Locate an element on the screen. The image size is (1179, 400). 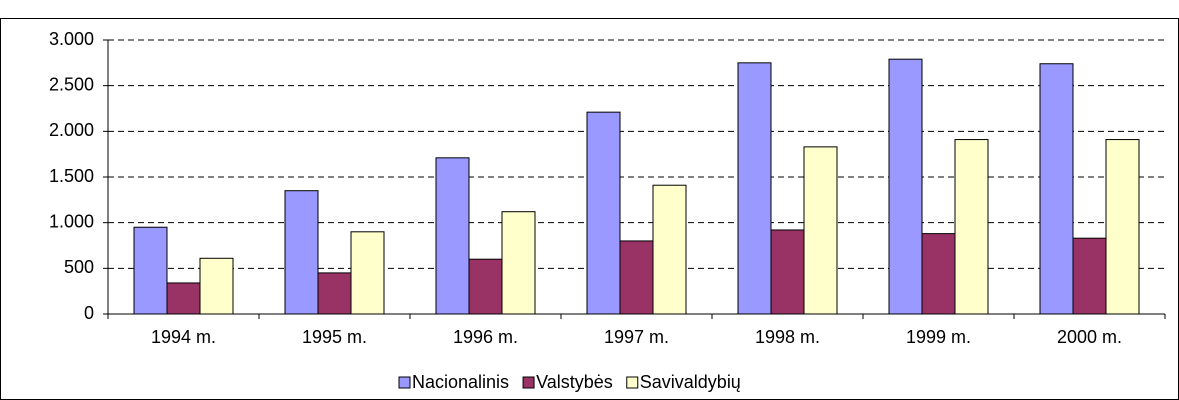
x-tick-label: 1995 m. is located at coordinates (334, 337).